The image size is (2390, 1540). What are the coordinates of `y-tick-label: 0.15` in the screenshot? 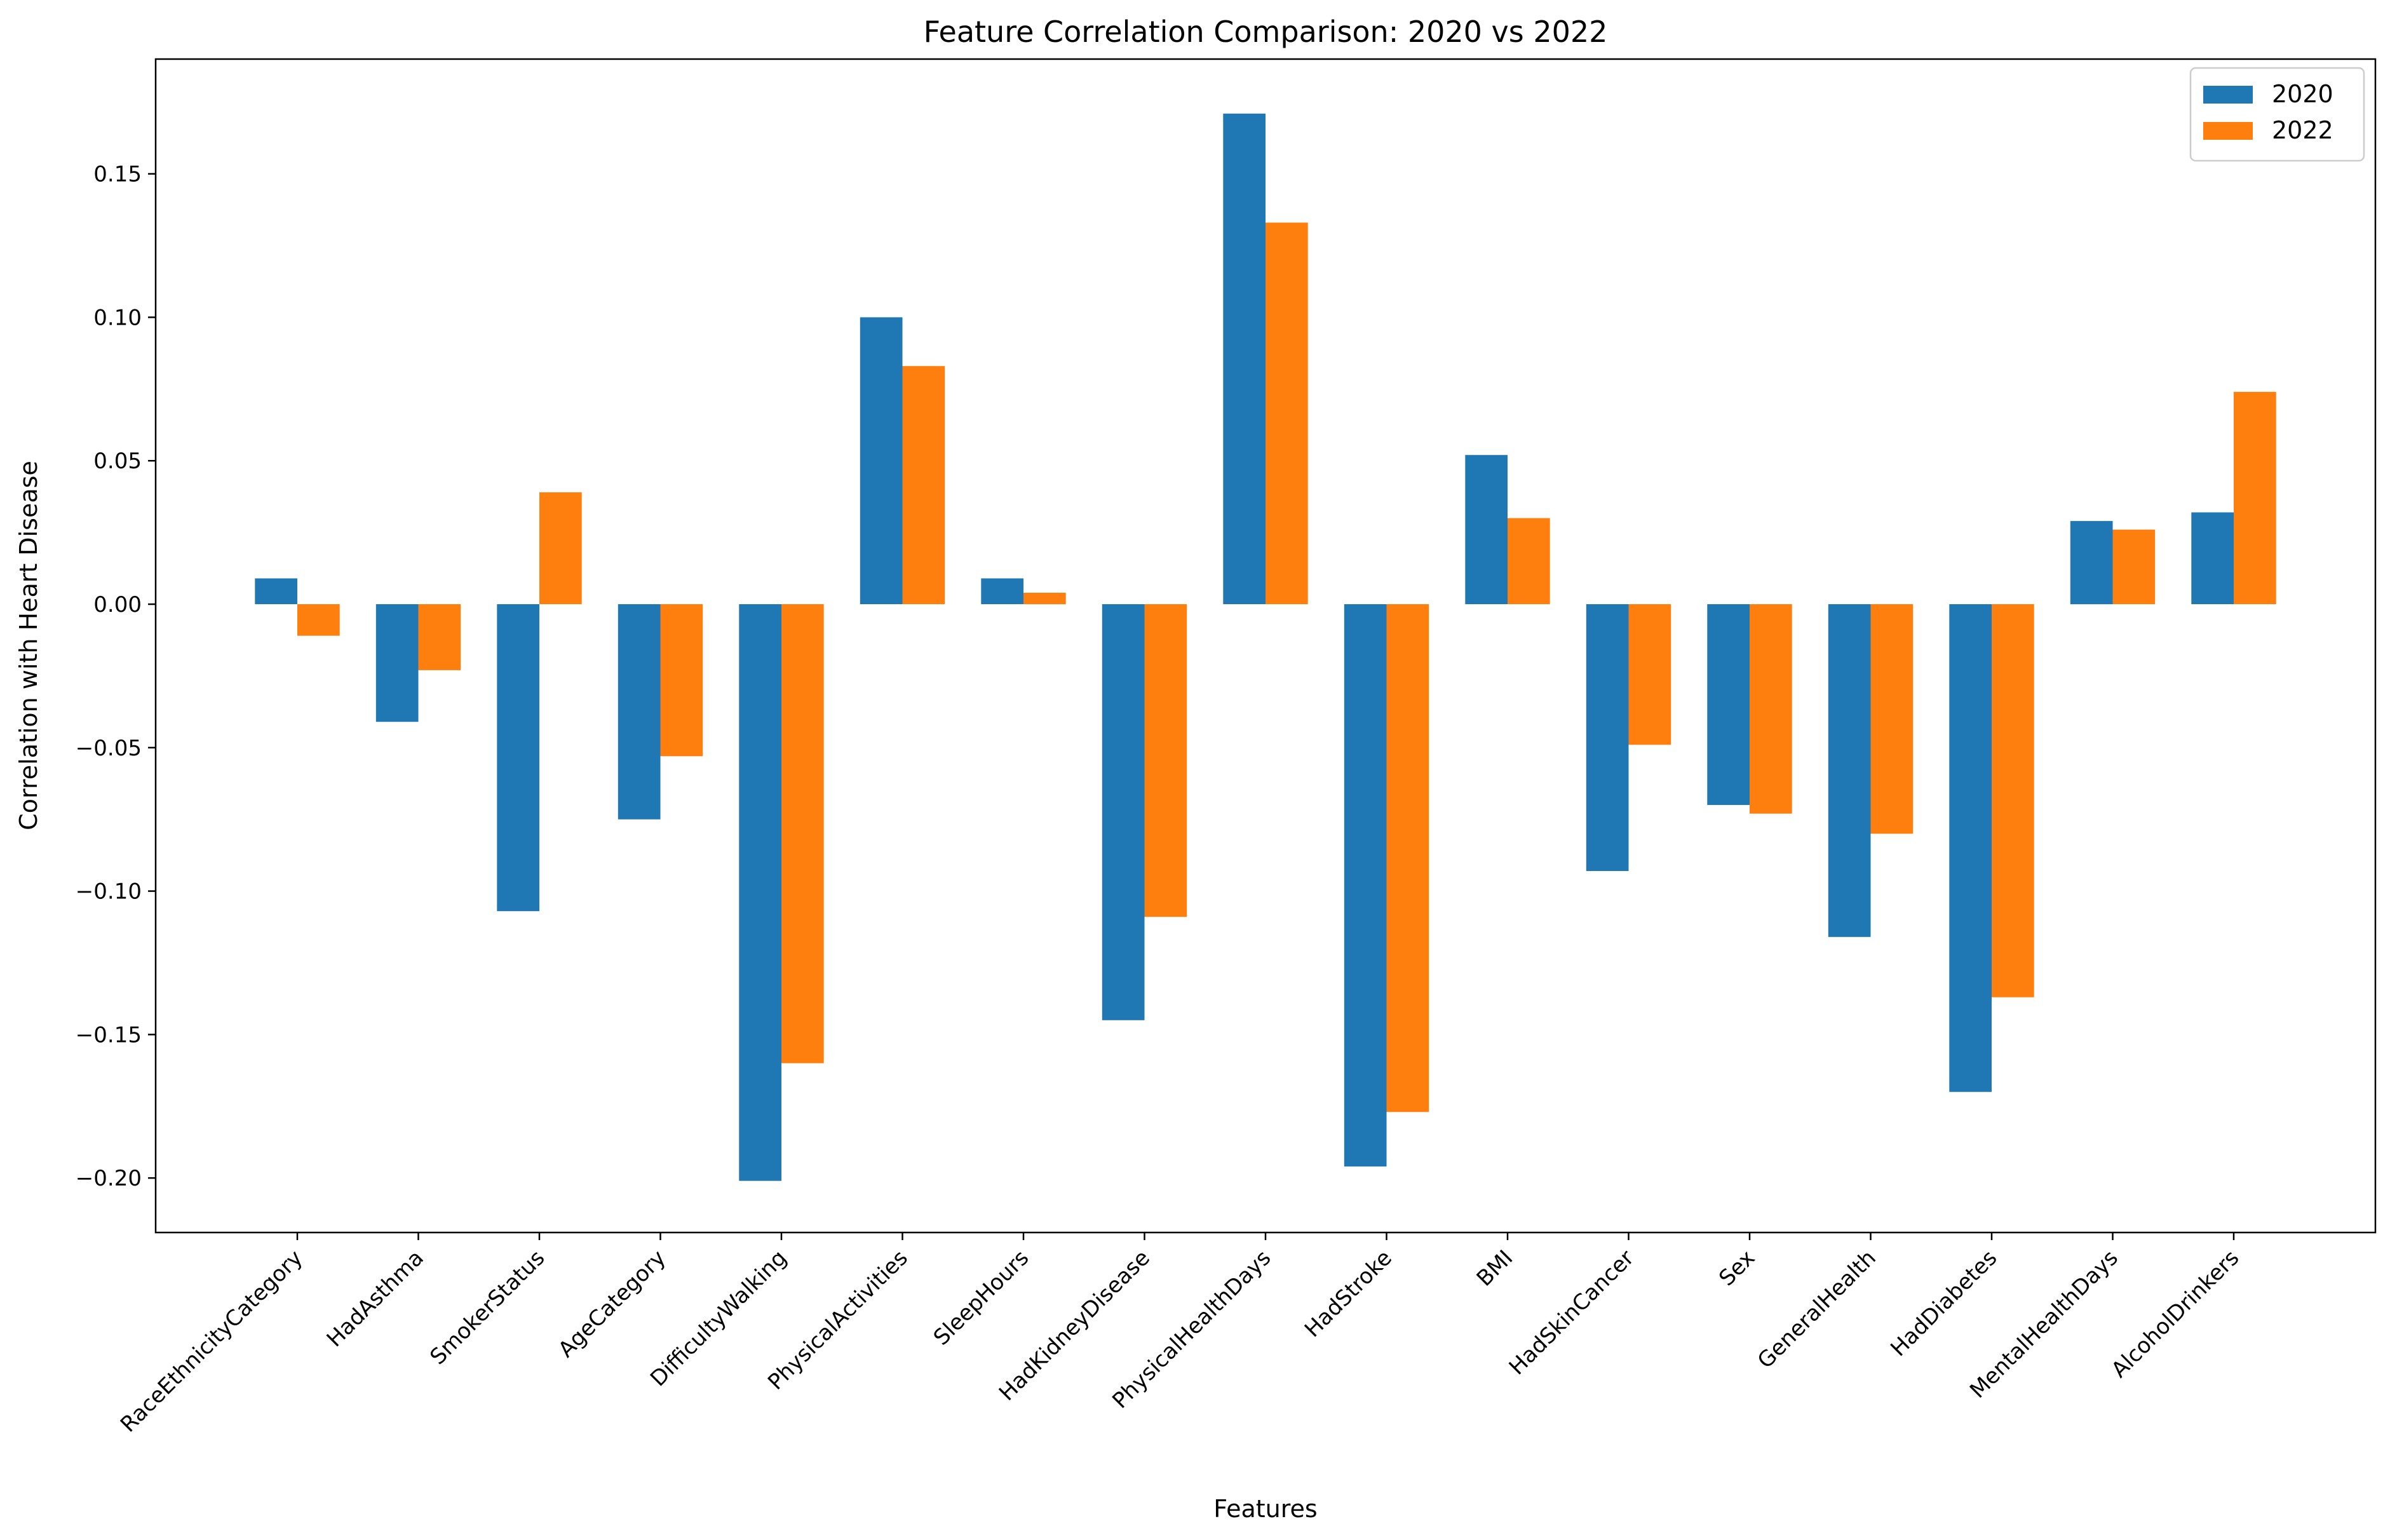 It's located at (117, 174).